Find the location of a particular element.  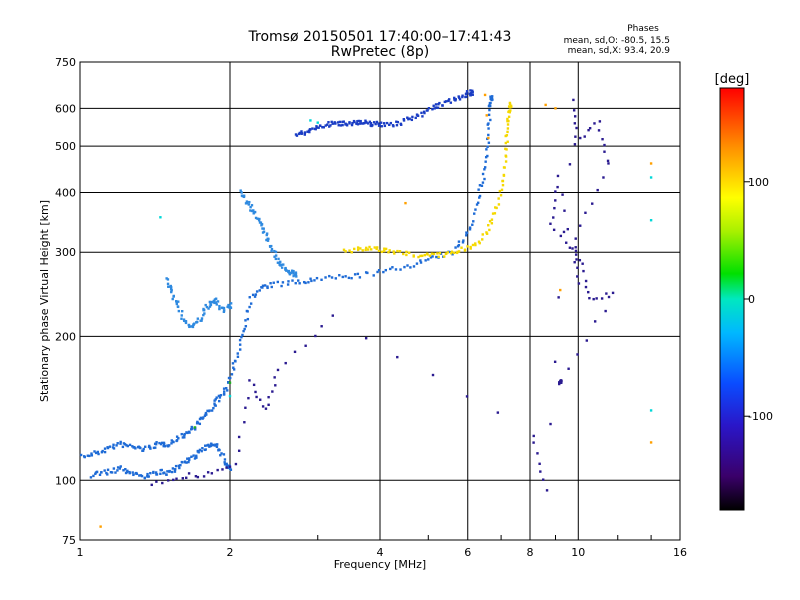

x-tick-label: 10 is located at coordinates (578, 552).